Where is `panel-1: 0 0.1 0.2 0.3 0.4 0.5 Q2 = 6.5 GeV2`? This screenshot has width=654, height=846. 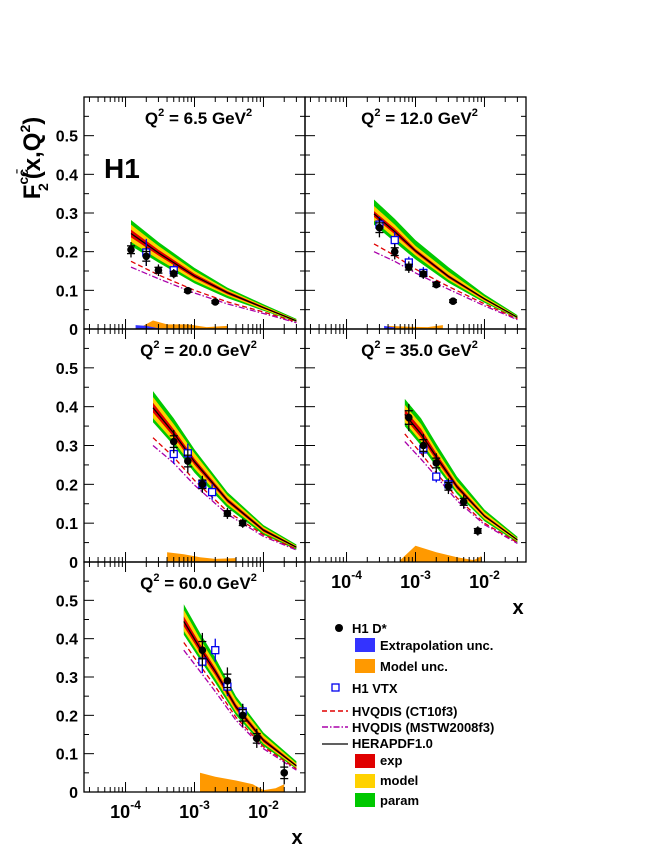 panel-1: 0 0.1 0.2 0.3 0.4 0.5 Q2 = 6.5 GeV2 is located at coordinates (181, 217).